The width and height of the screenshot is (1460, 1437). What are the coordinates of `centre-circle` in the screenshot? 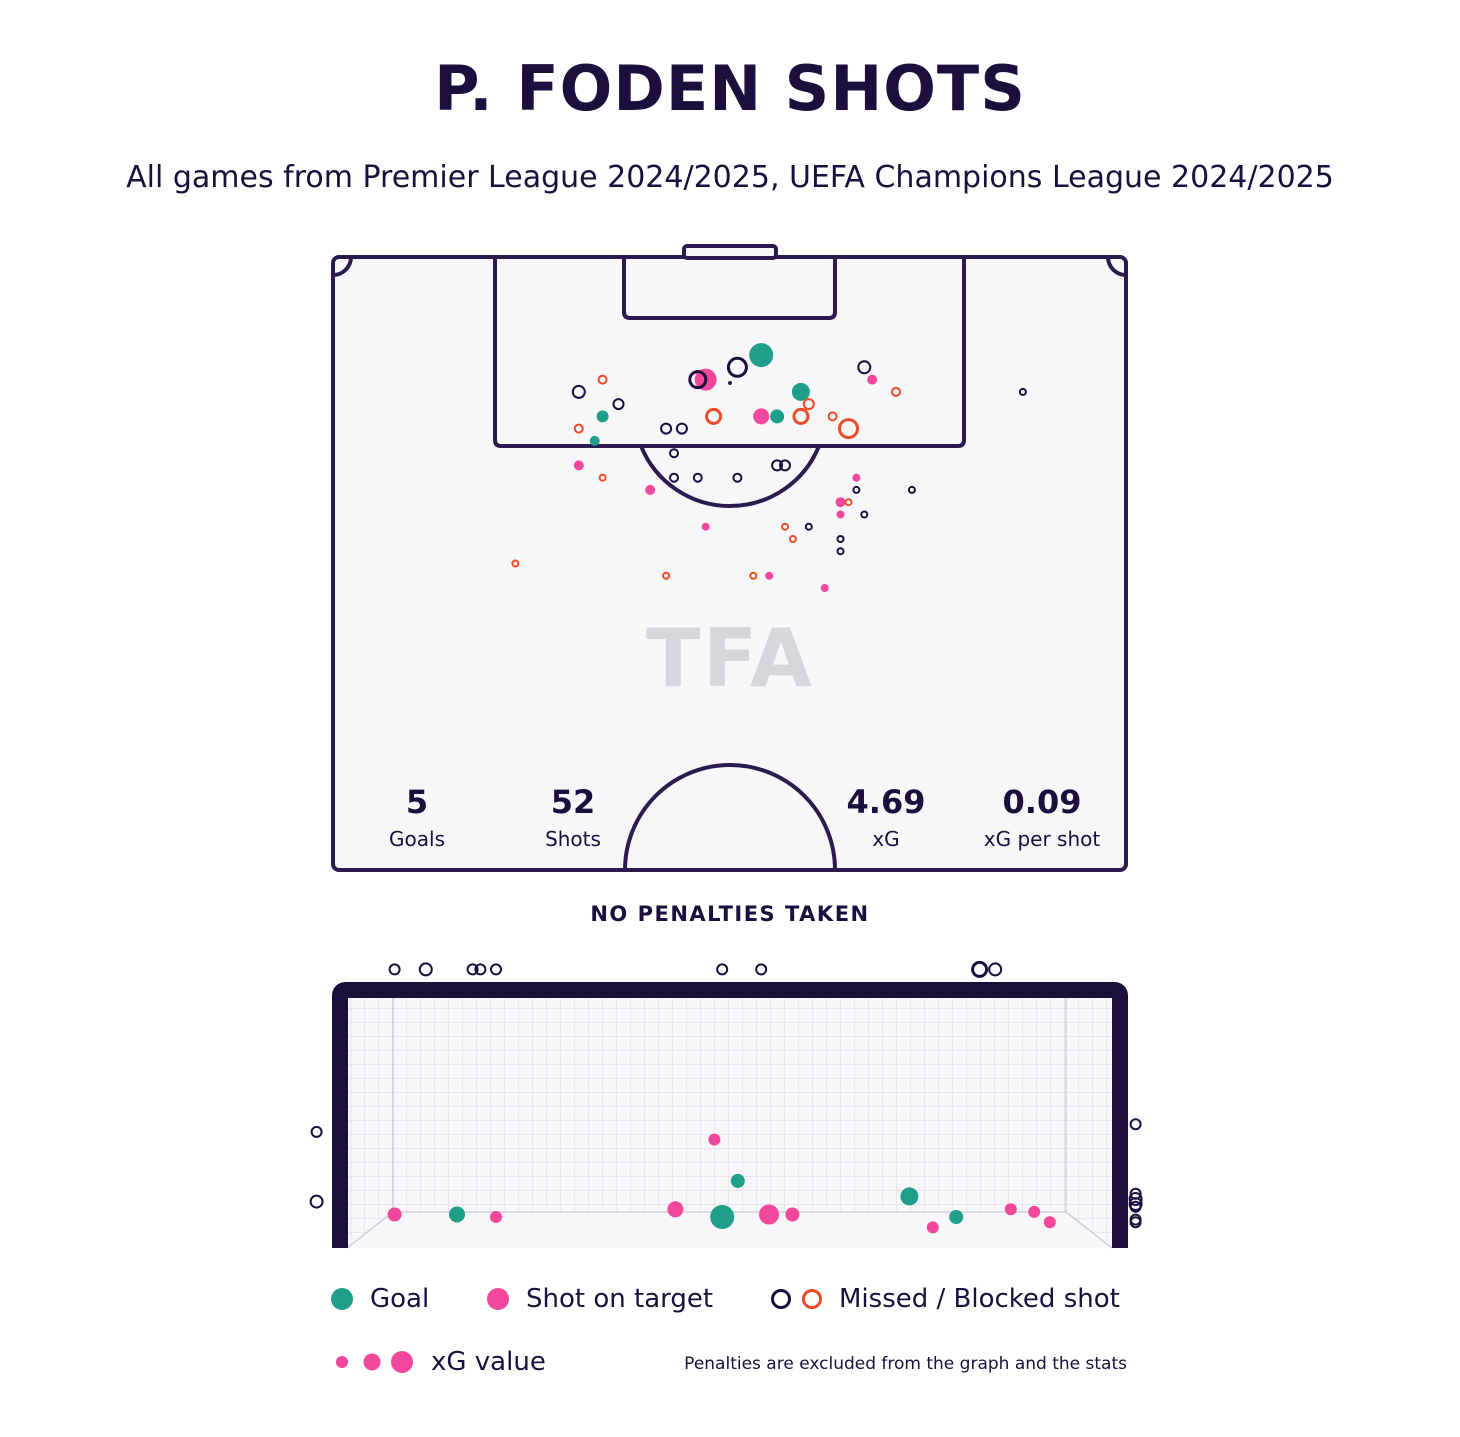 It's located at (730, 816).